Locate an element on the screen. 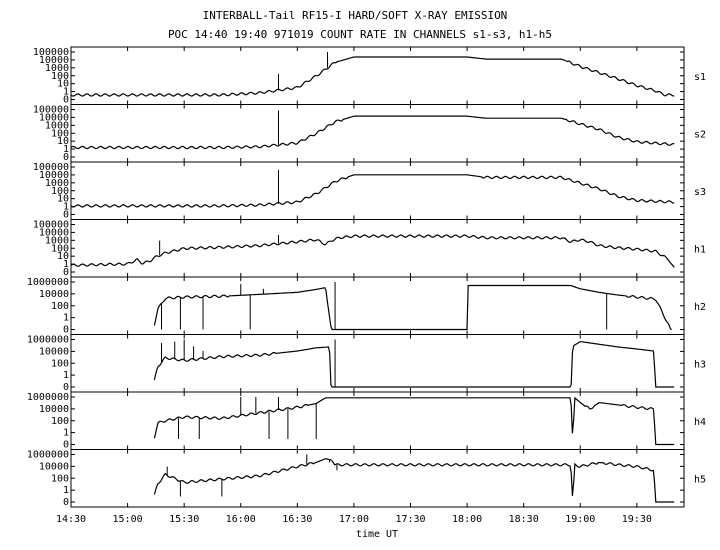 Image resolution: width=720 pixels, height=550 pixels. x-tick-label: 16:00 is located at coordinates (241, 519).